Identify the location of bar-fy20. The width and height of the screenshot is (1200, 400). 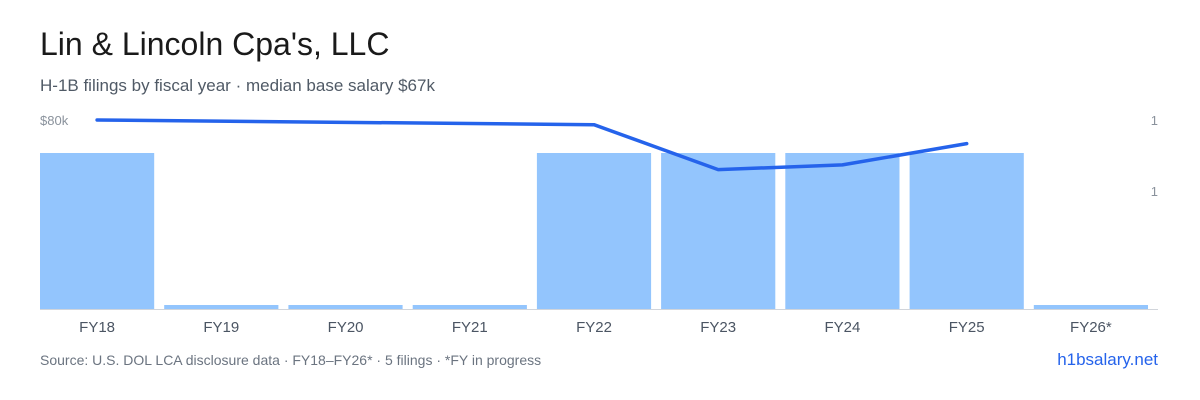
(345, 307).